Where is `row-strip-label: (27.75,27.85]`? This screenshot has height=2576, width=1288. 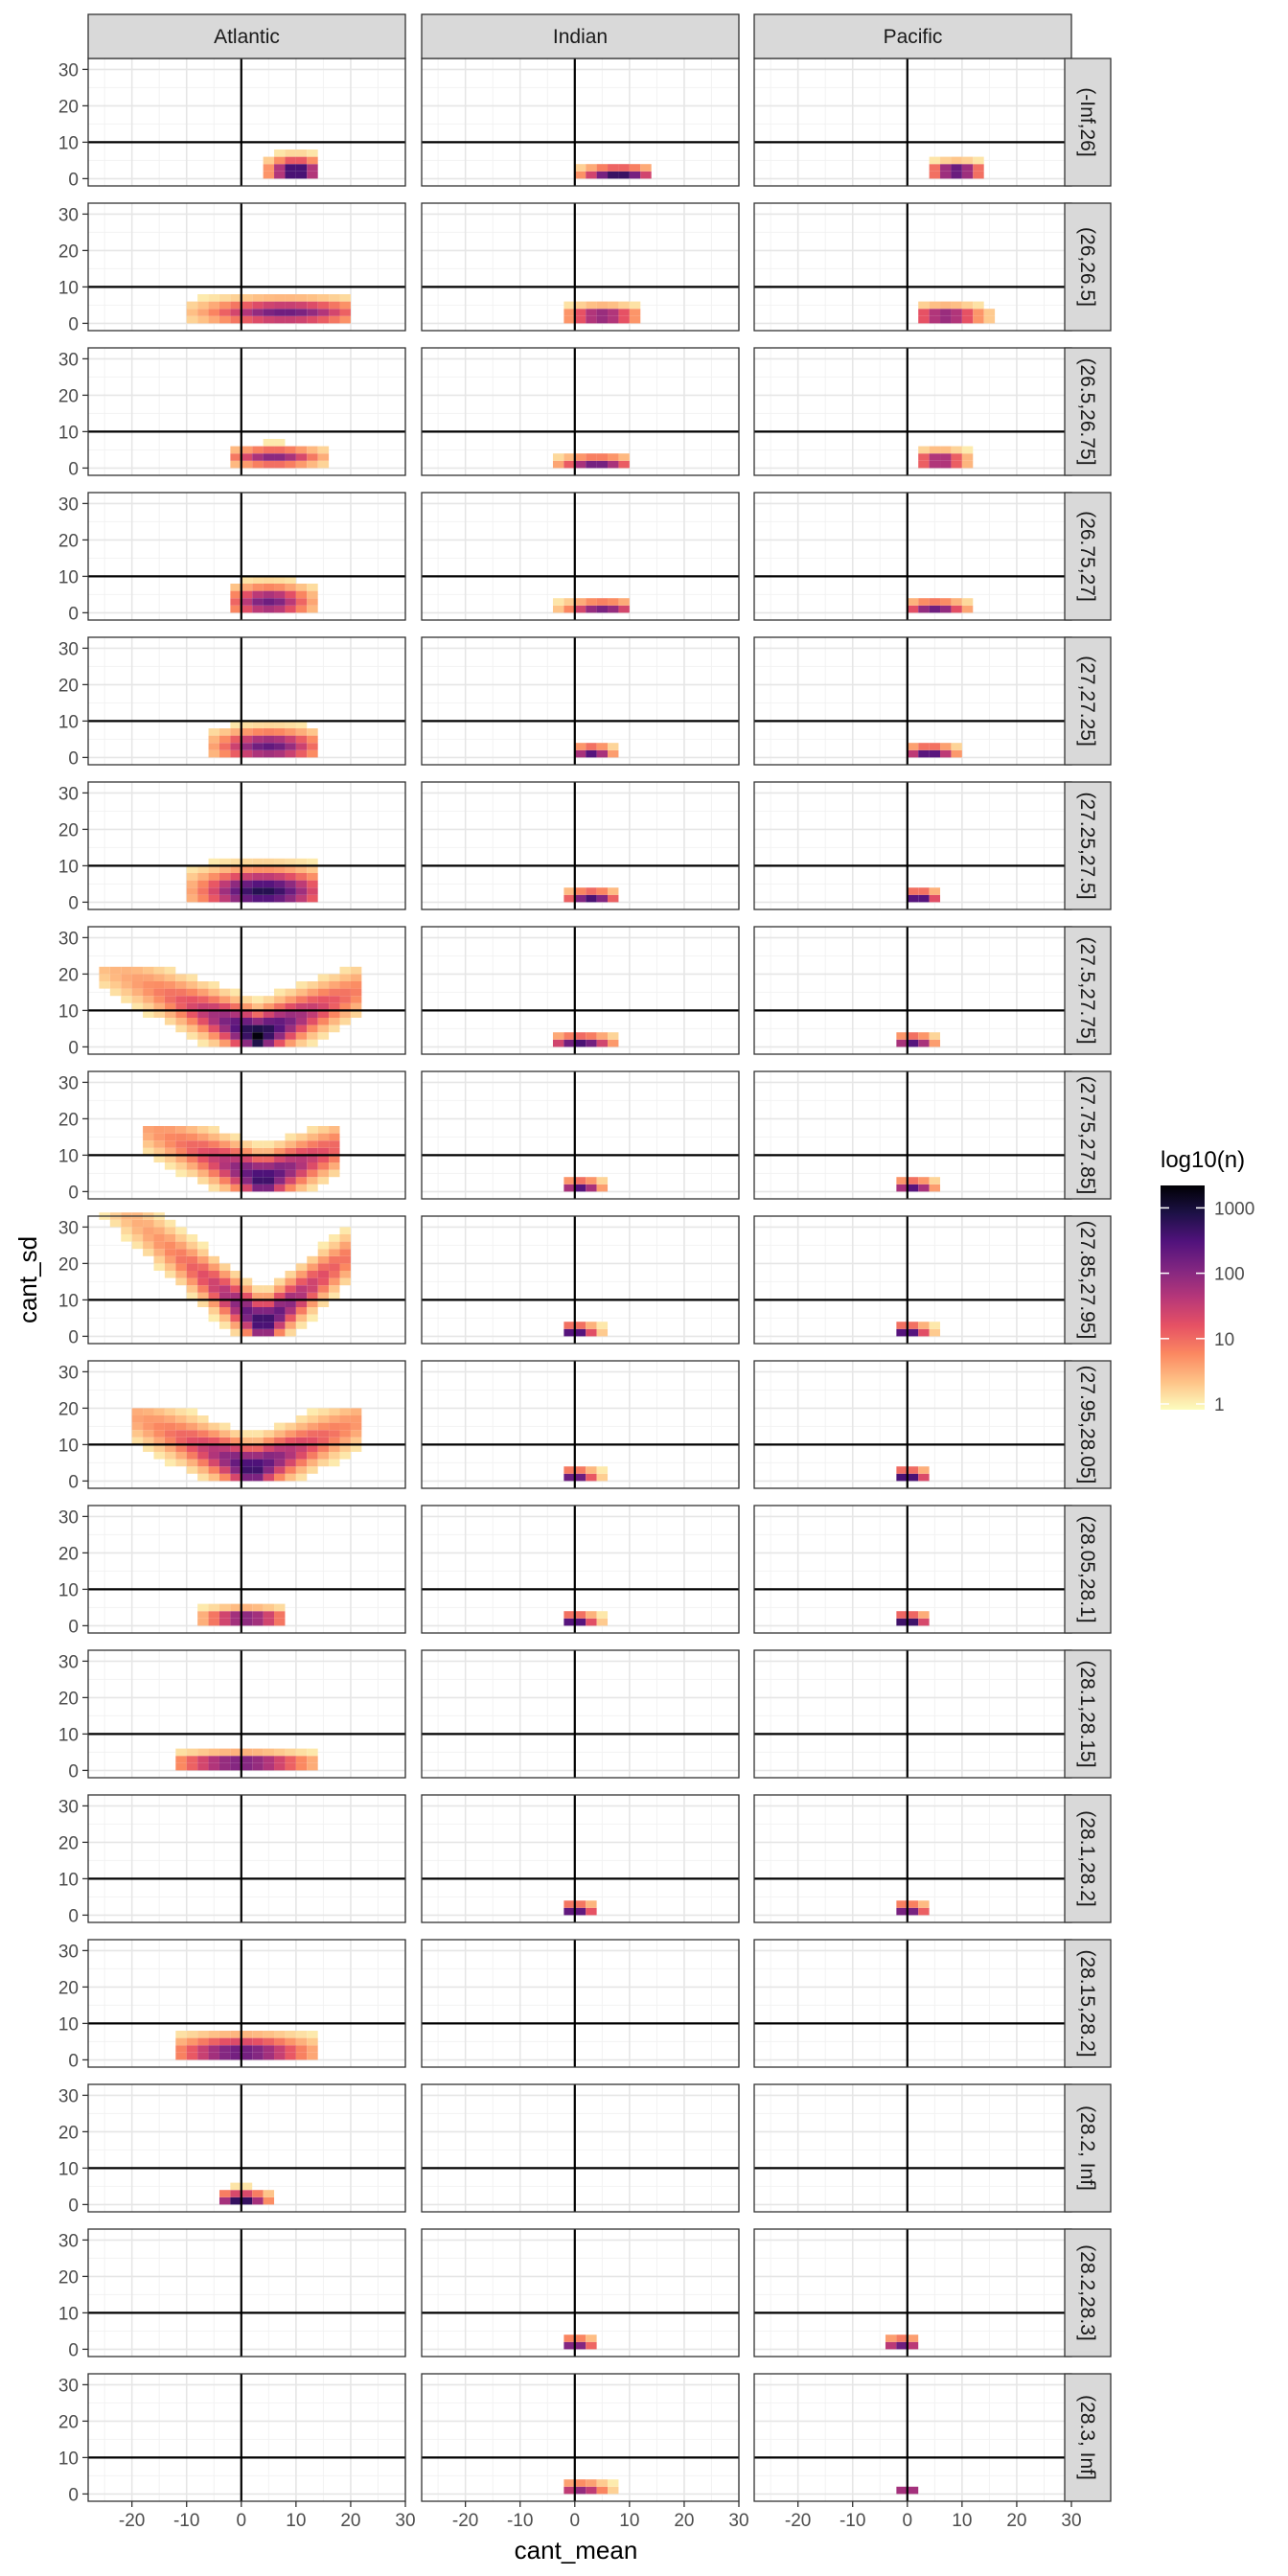 row-strip-label: (27.75,27.85] is located at coordinates (1087, 1135).